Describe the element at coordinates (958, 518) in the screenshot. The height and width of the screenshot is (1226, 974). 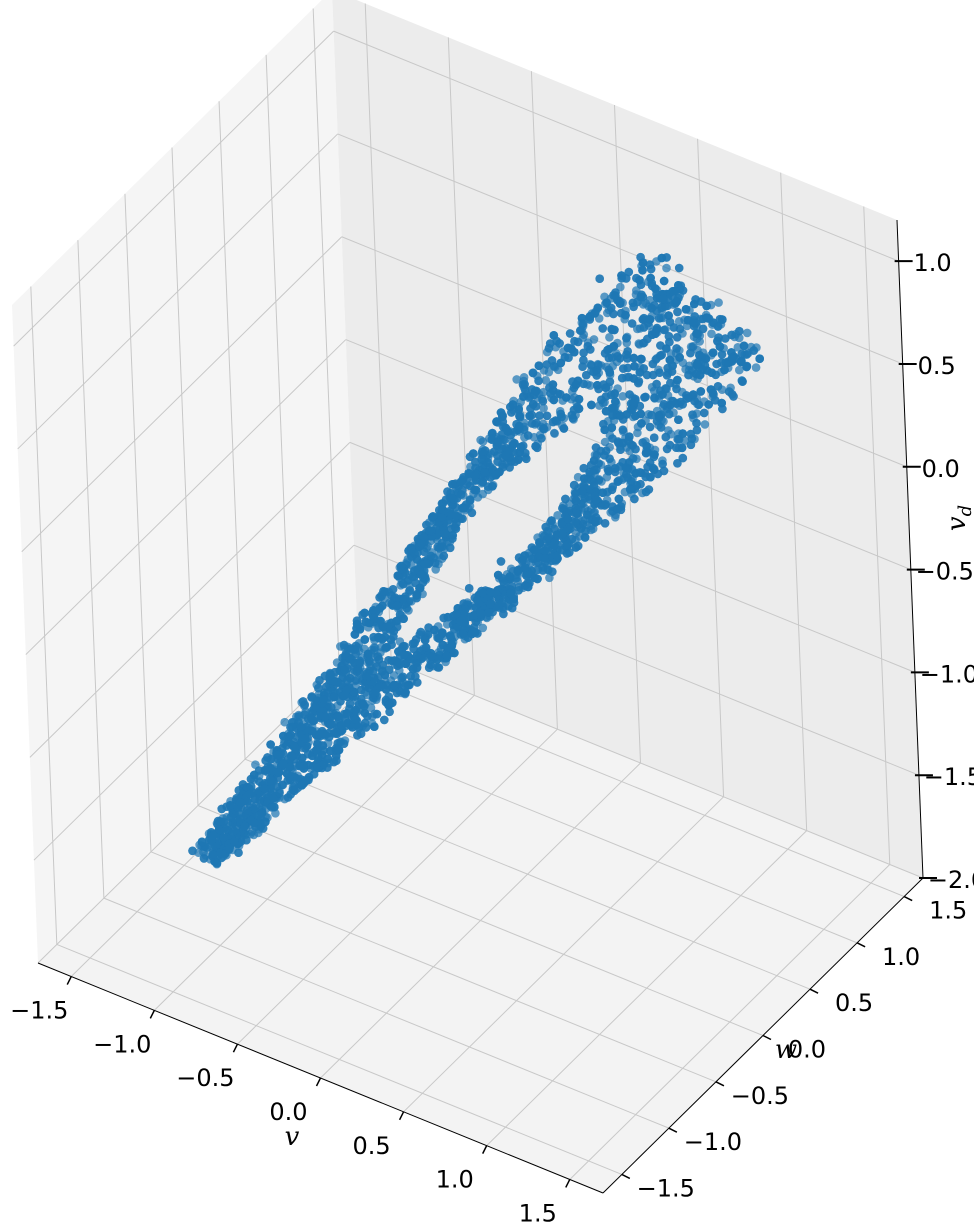
I see `z-axis-label: vd` at that location.